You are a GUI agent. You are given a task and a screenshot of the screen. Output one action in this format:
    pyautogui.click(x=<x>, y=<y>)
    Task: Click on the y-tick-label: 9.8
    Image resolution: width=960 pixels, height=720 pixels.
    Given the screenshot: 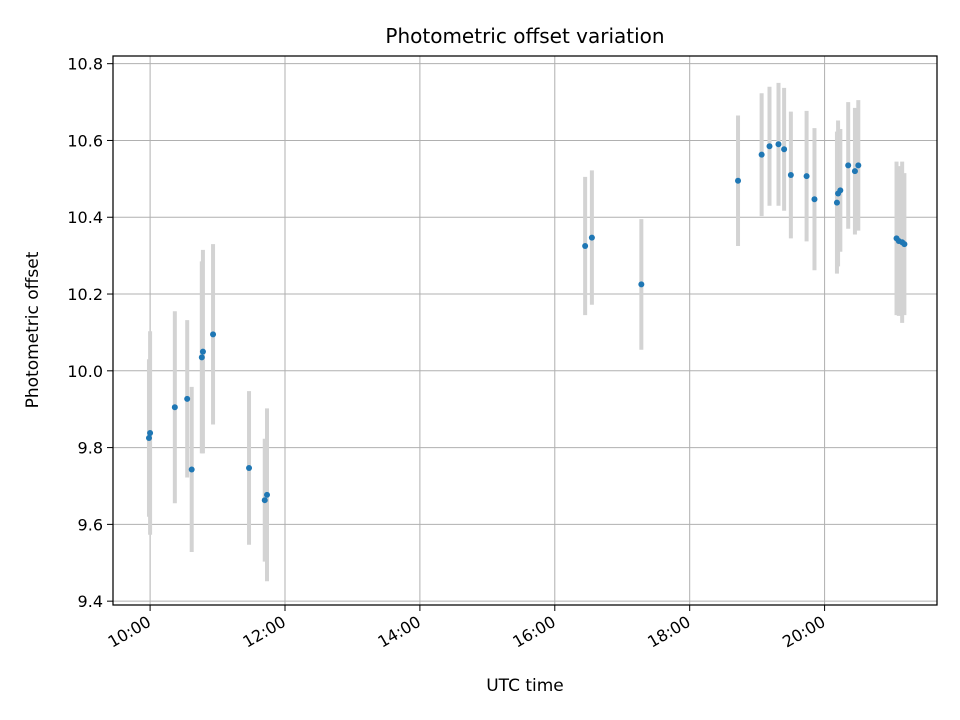 What is the action you would take?
    pyautogui.click(x=90, y=448)
    